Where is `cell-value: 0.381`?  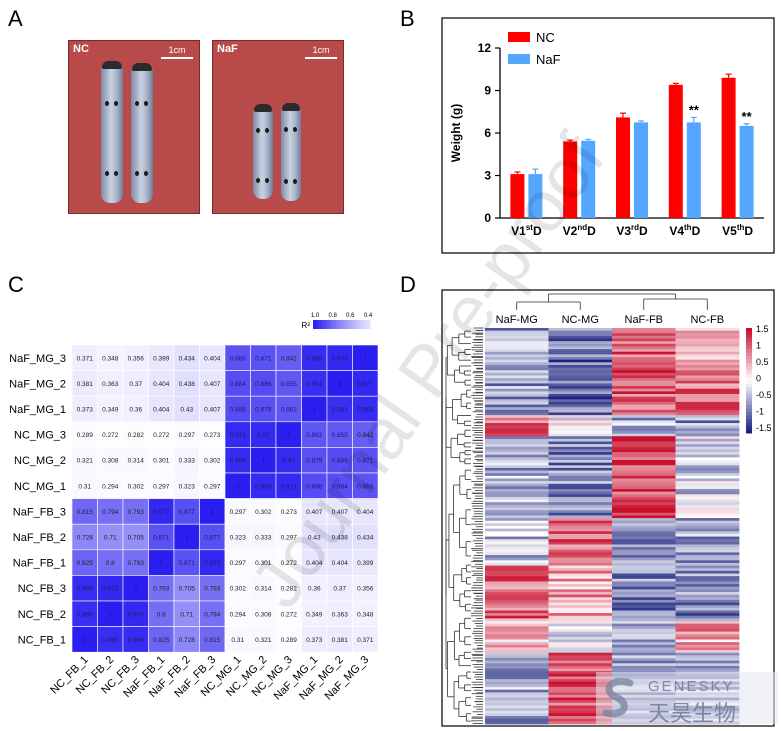
cell-value: 0.381 is located at coordinates (340, 640).